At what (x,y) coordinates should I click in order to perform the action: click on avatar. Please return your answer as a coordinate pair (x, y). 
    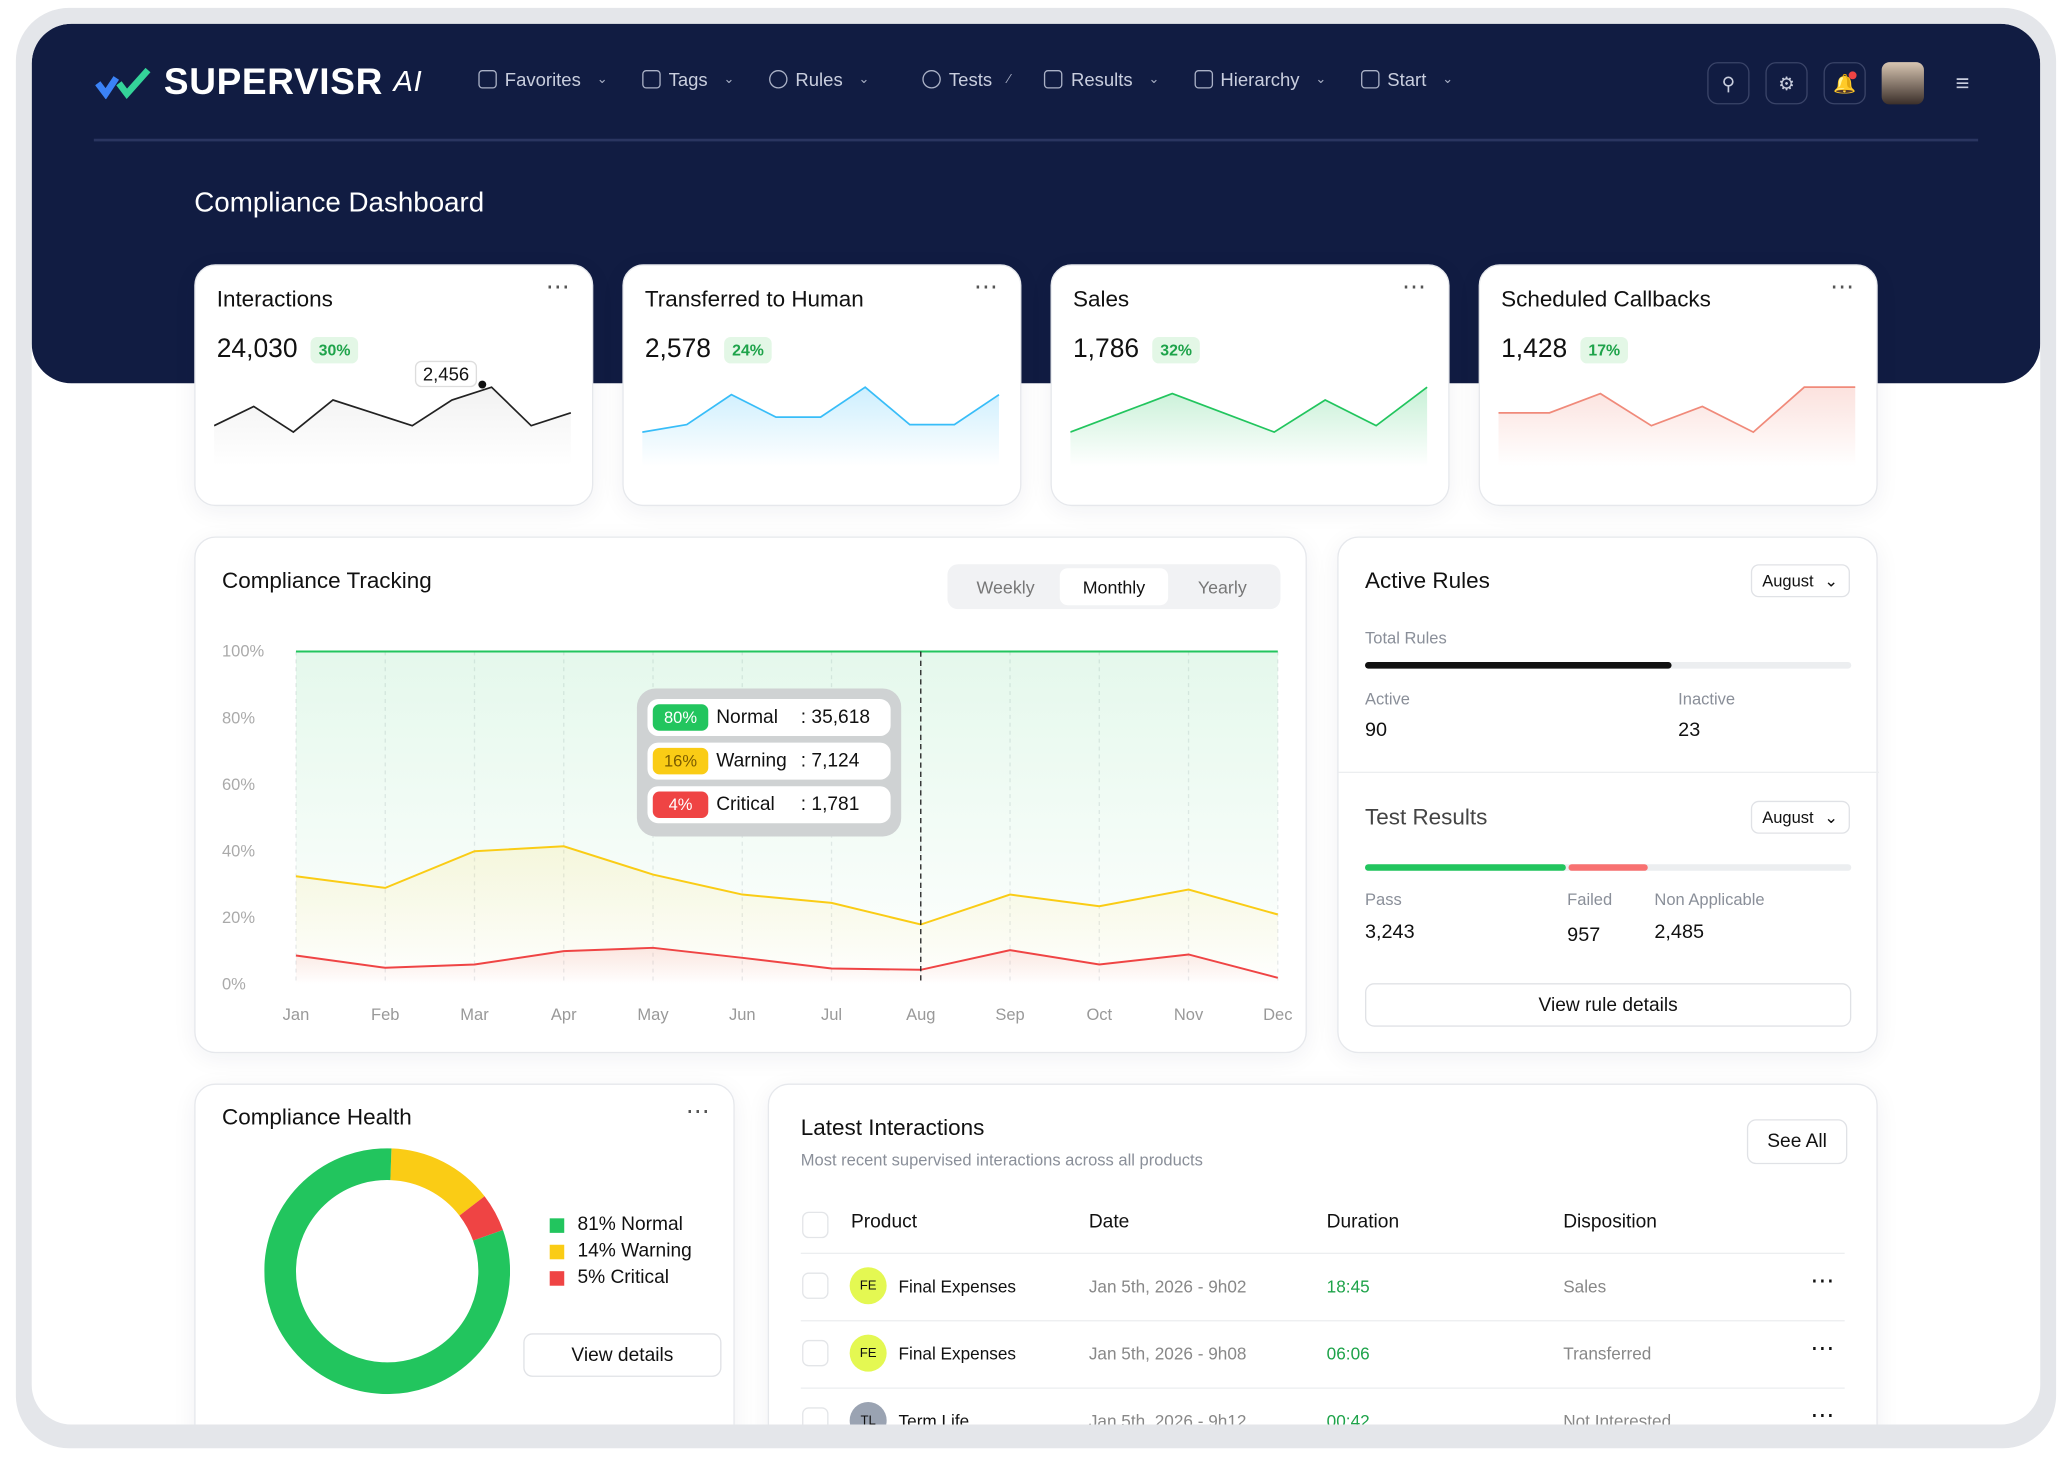
    Looking at the image, I should click on (1902, 83).